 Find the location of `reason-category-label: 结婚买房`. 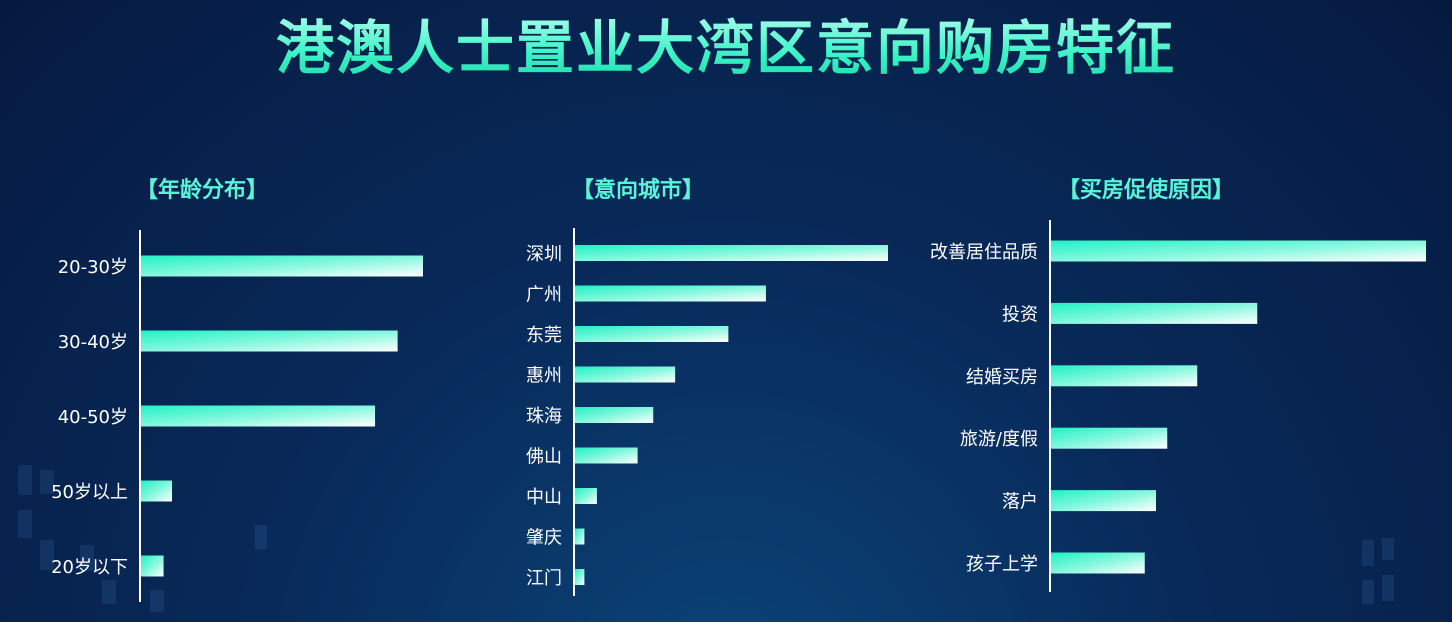

reason-category-label: 结婚买房 is located at coordinates (1002, 377).